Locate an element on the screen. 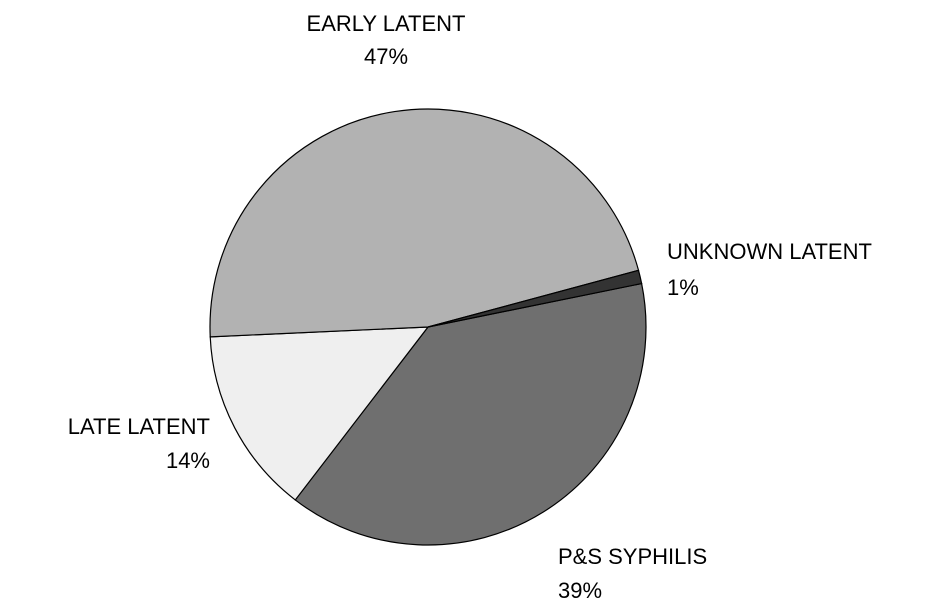 Image resolution: width=943 pixels, height=609 pixels. slice-value-label: 1% is located at coordinates (683, 287).